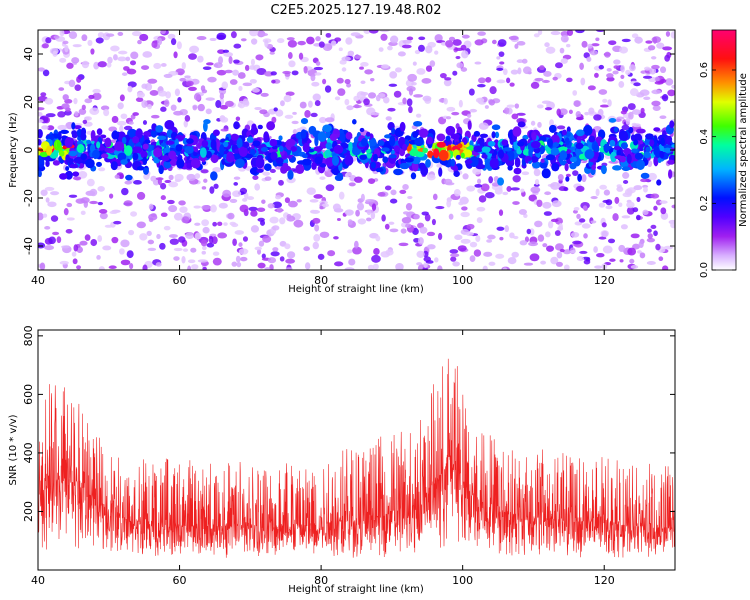 The image size is (750, 600). Describe the element at coordinates (28, 394) in the screenshot. I see `snr-y-tick-label: 600` at that location.